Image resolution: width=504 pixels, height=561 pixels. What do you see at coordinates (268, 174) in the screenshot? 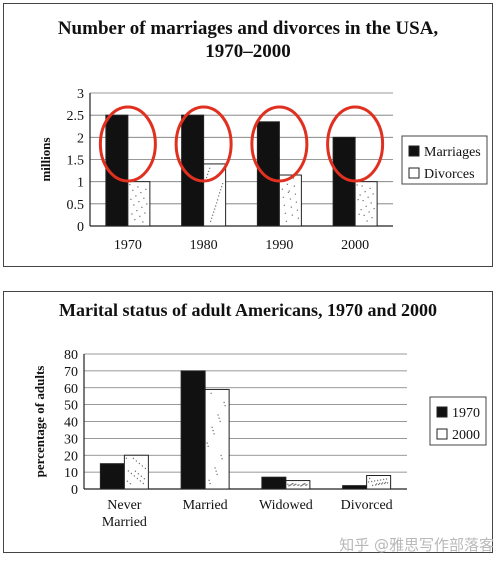
I see `bar-marriages` at bounding box center [268, 174].